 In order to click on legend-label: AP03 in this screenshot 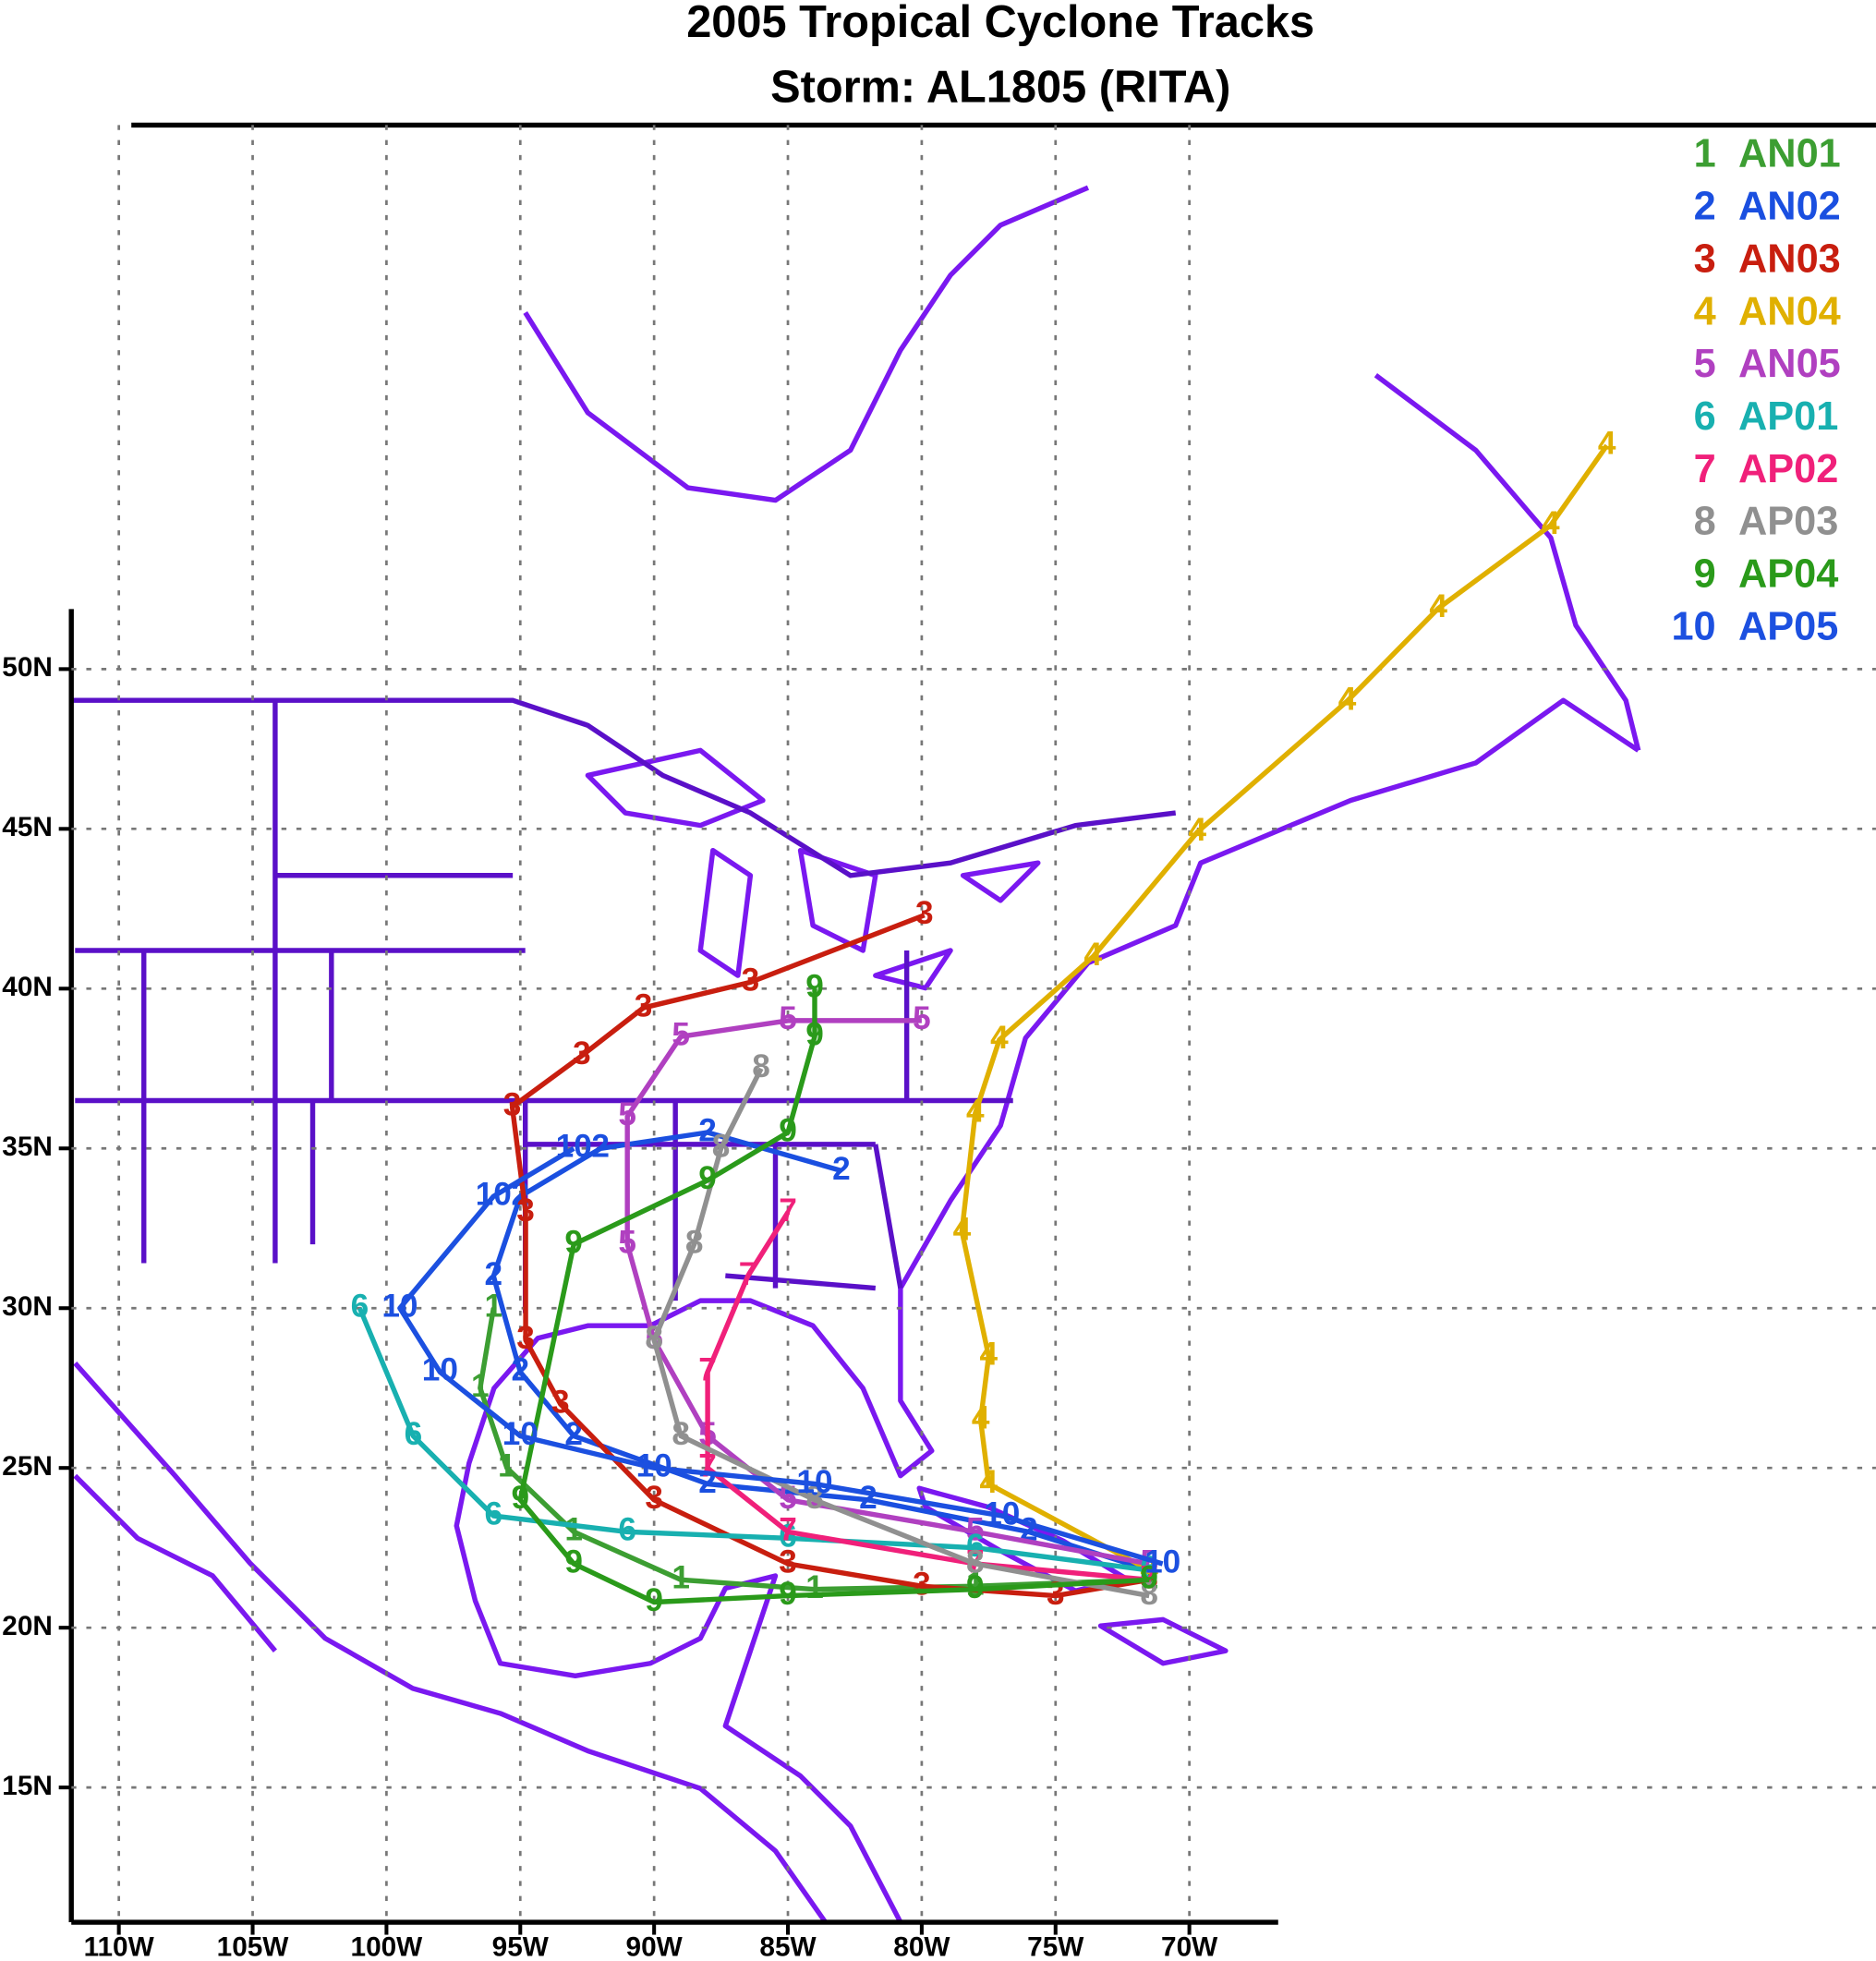, I will do `click(1788, 522)`.